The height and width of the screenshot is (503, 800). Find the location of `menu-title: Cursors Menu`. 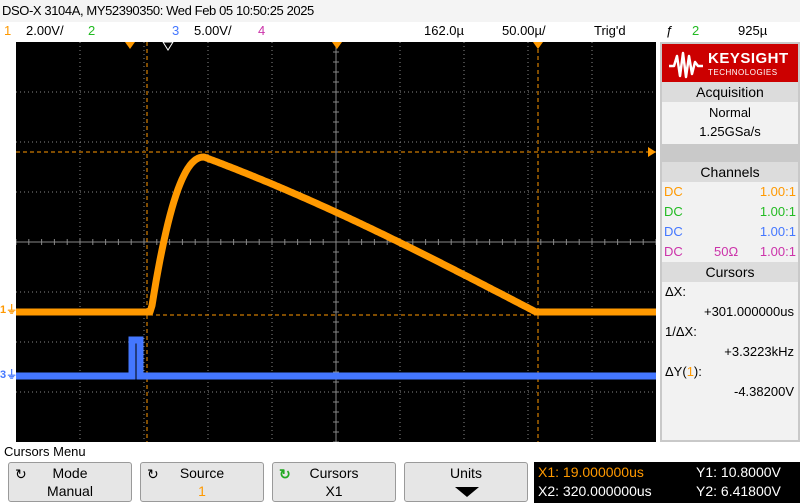

menu-title: Cursors Menu is located at coordinates (45, 451).